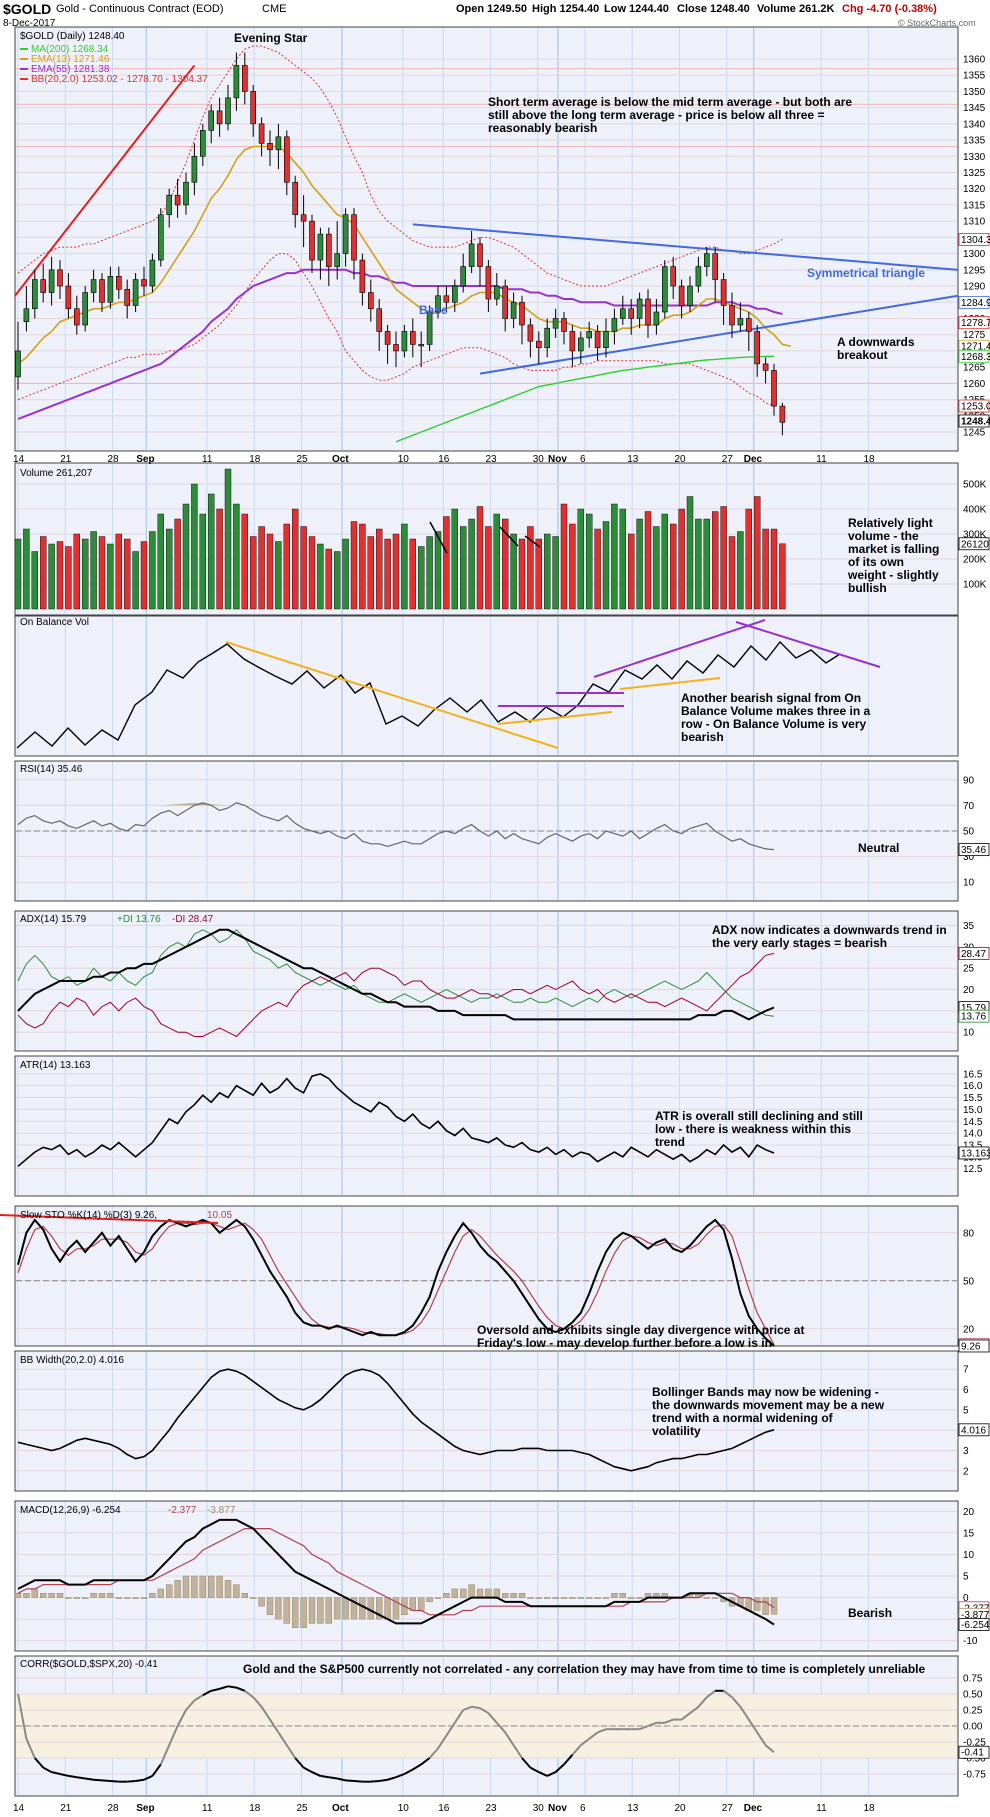 This screenshot has width=990, height=1817. What do you see at coordinates (969, 883) in the screenshot?
I see `rsi-tick: 10` at bounding box center [969, 883].